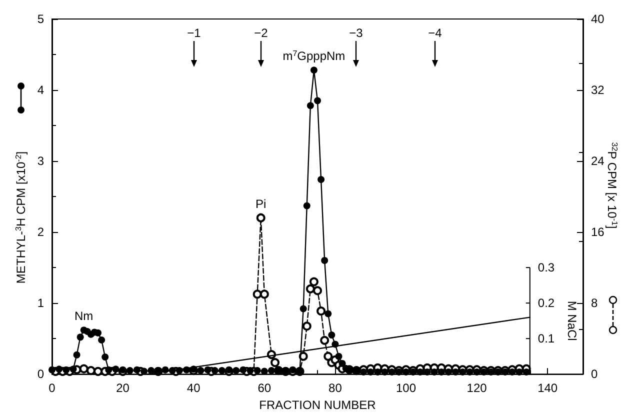  Describe the element at coordinates (598, 232) in the screenshot. I see `y2-tick-label: 16` at that location.